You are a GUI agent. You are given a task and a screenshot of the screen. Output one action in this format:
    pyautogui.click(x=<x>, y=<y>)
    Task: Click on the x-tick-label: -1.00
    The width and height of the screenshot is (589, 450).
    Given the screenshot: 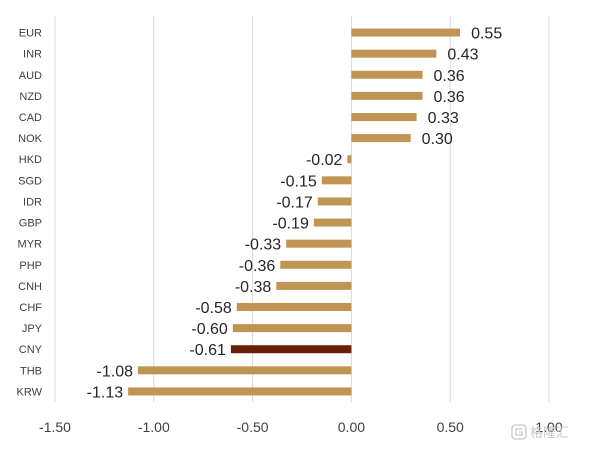 What is the action you would take?
    pyautogui.click(x=154, y=427)
    